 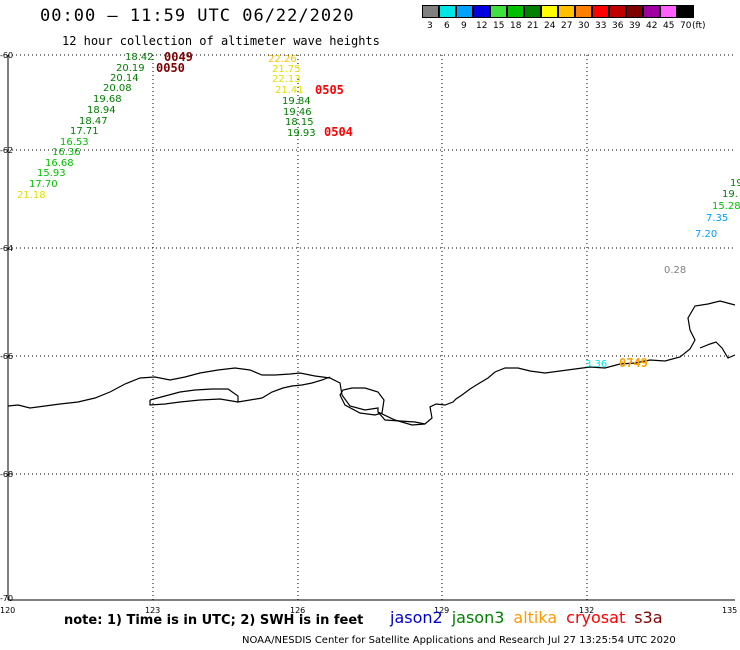 What do you see at coordinates (117, 88) in the screenshot?
I see `swh-value: 20.08` at bounding box center [117, 88].